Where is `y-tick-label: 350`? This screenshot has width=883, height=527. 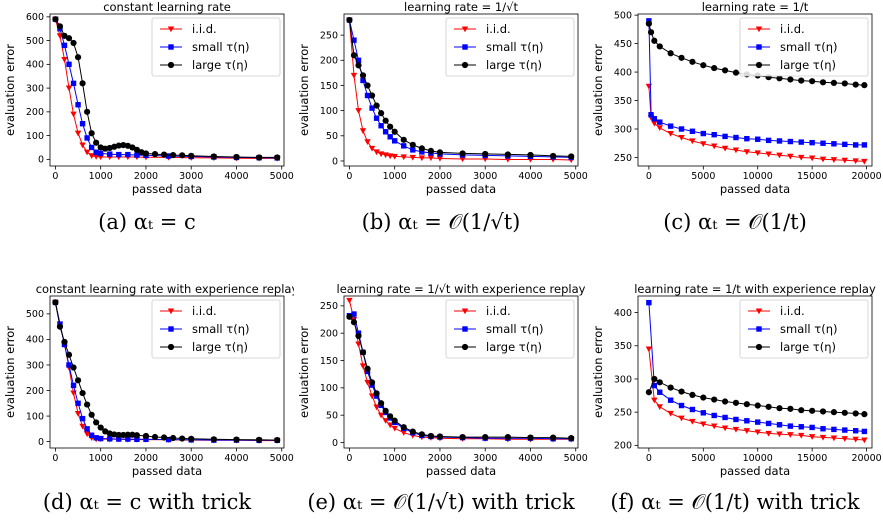
y-tick-label: 350 is located at coordinates (623, 346).